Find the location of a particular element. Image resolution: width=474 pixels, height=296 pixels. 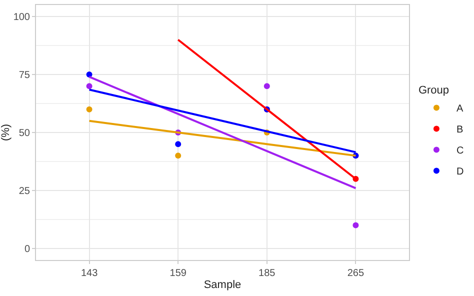

legend-title: Group is located at coordinates (434, 90).